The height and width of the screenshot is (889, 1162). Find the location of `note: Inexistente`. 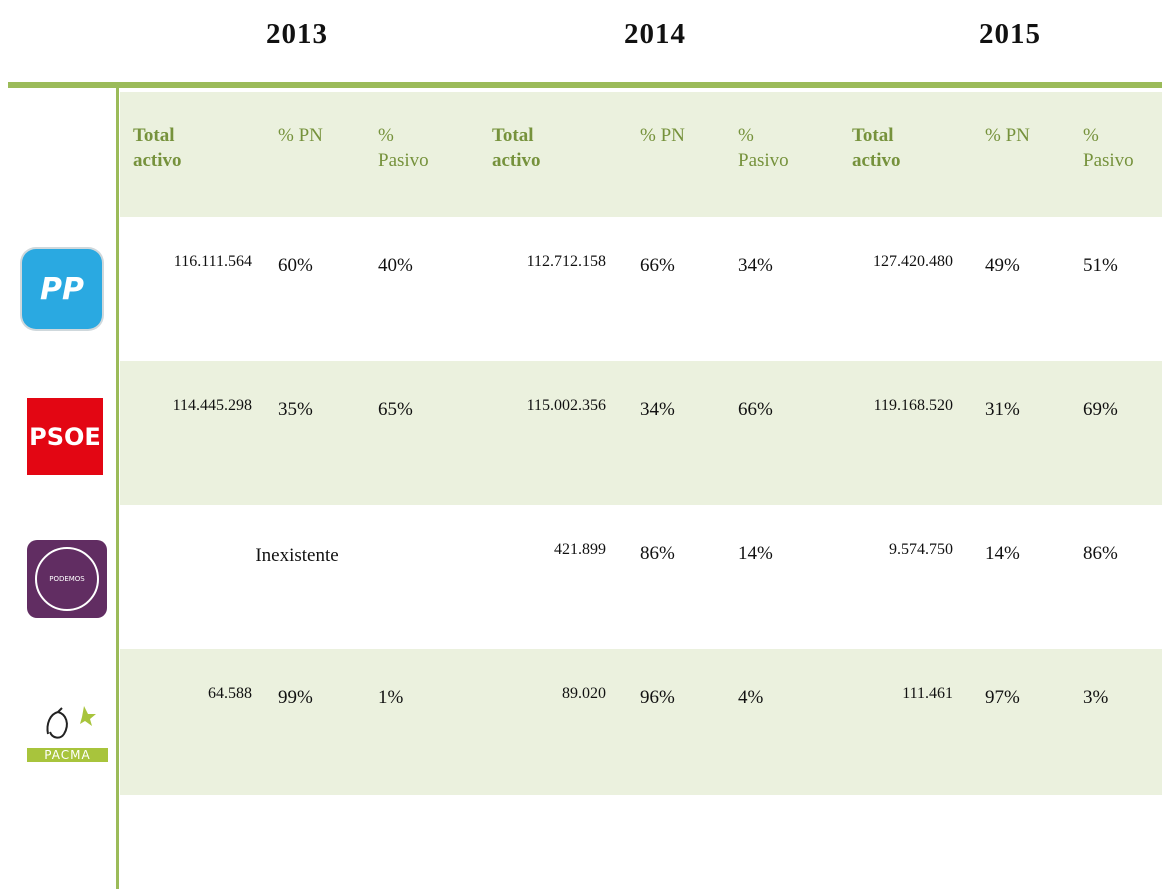

note: Inexistente is located at coordinates (297, 555).